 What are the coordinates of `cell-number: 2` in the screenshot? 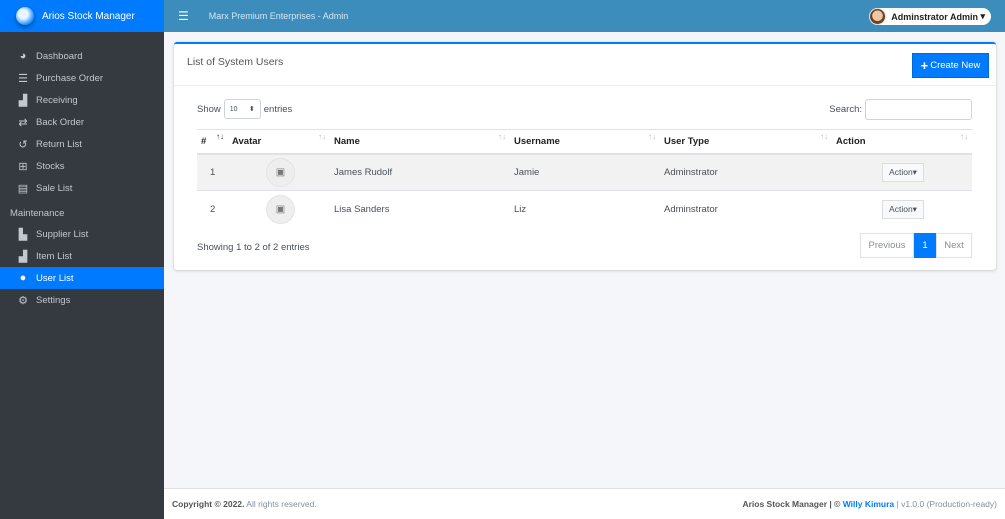 It's located at (212, 209).